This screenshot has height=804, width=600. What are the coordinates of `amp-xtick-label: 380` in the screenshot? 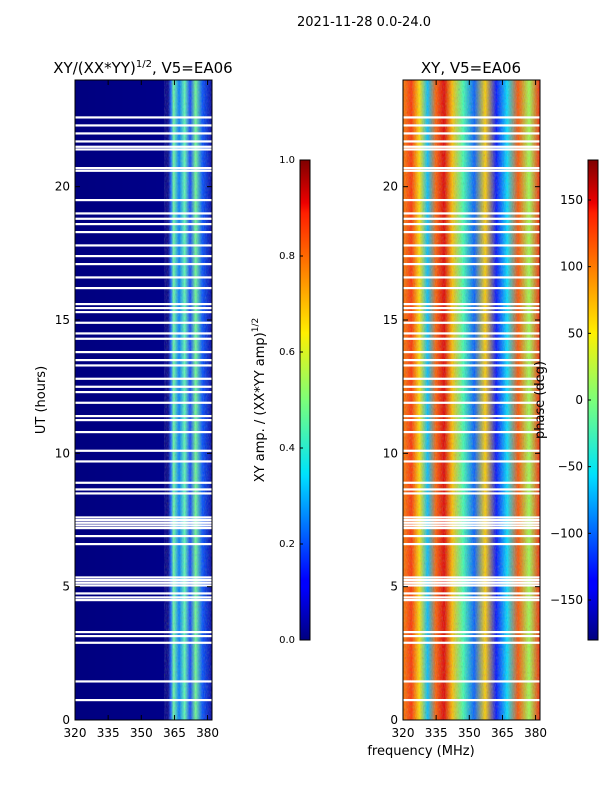 It's located at (207, 733).